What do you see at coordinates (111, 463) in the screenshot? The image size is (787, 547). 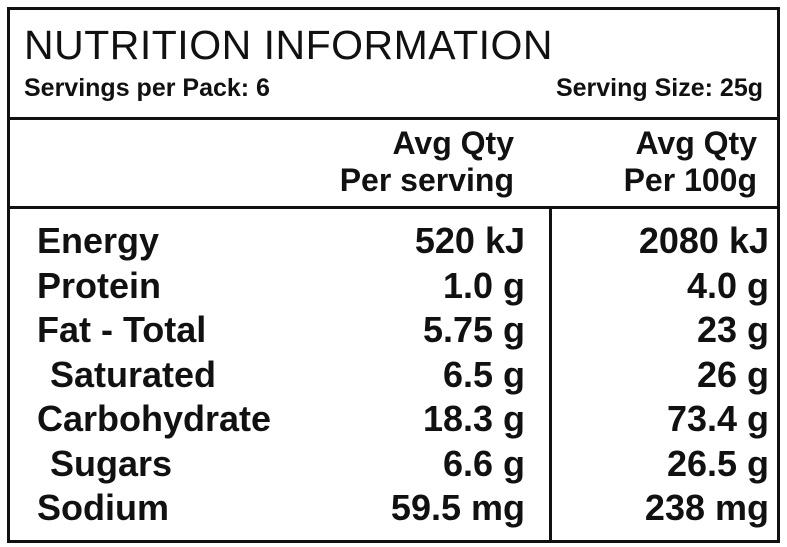 I see `nutrient-label: Sugars` at bounding box center [111, 463].